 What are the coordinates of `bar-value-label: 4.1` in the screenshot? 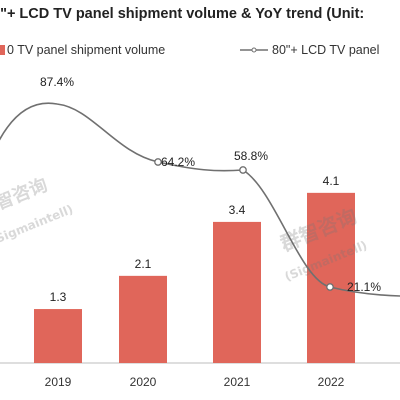 It's located at (331, 181).